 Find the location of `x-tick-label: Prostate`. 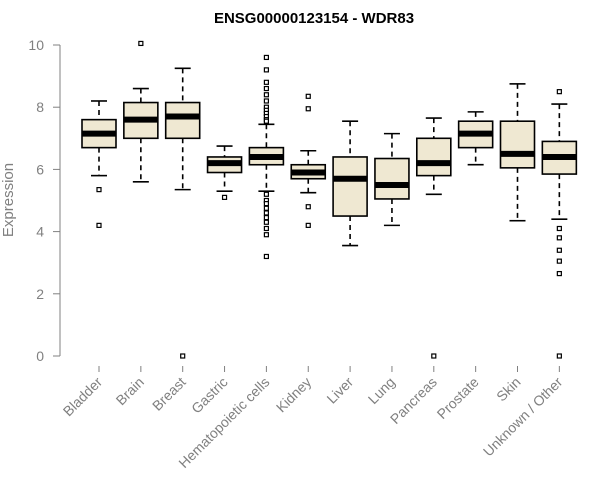

x-tick-label: Prostate is located at coordinates (458, 398).